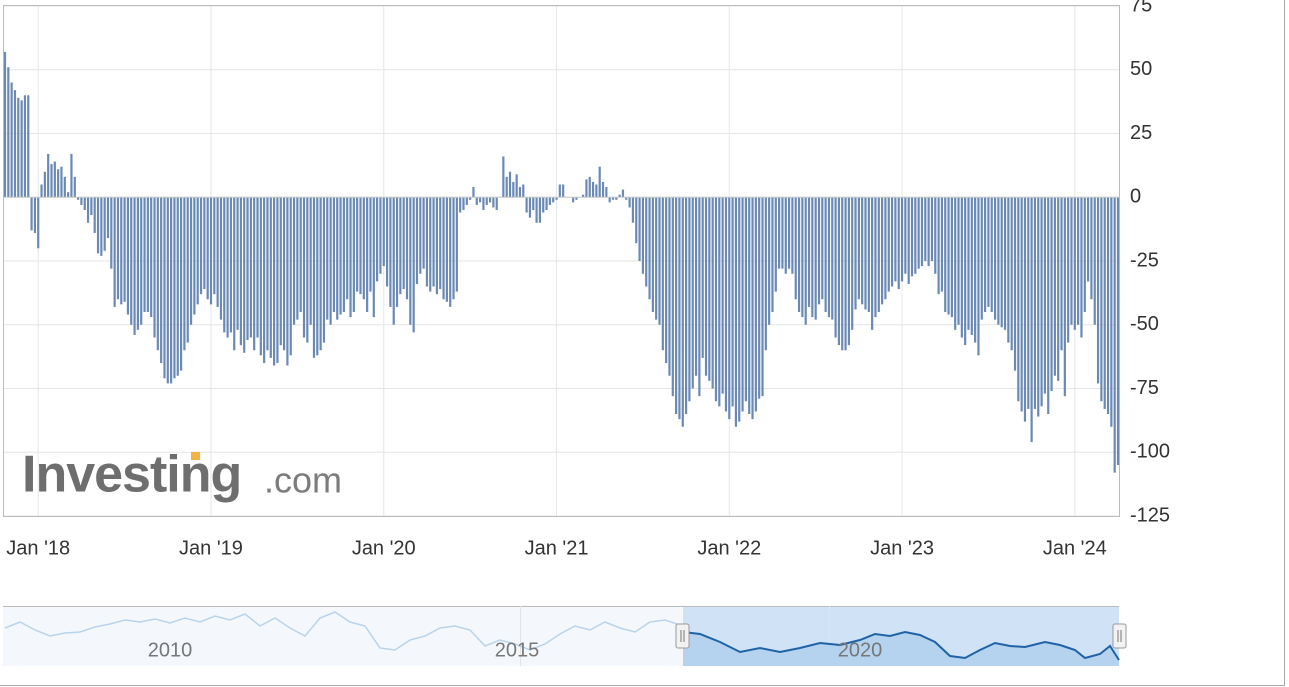  What do you see at coordinates (1141, 69) in the screenshot?
I see `y-tick-label: 50` at bounding box center [1141, 69].